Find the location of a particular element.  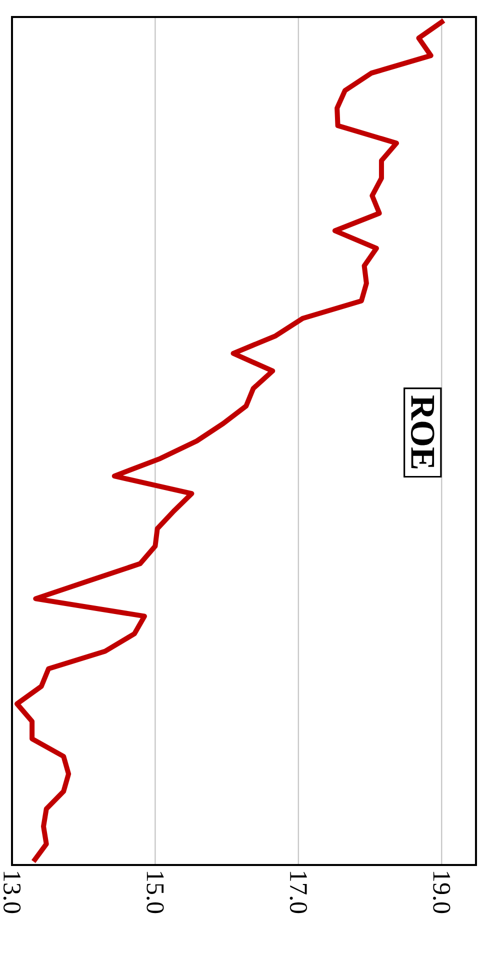

x-tick-label: 15.0 is located at coordinates (155, 893).